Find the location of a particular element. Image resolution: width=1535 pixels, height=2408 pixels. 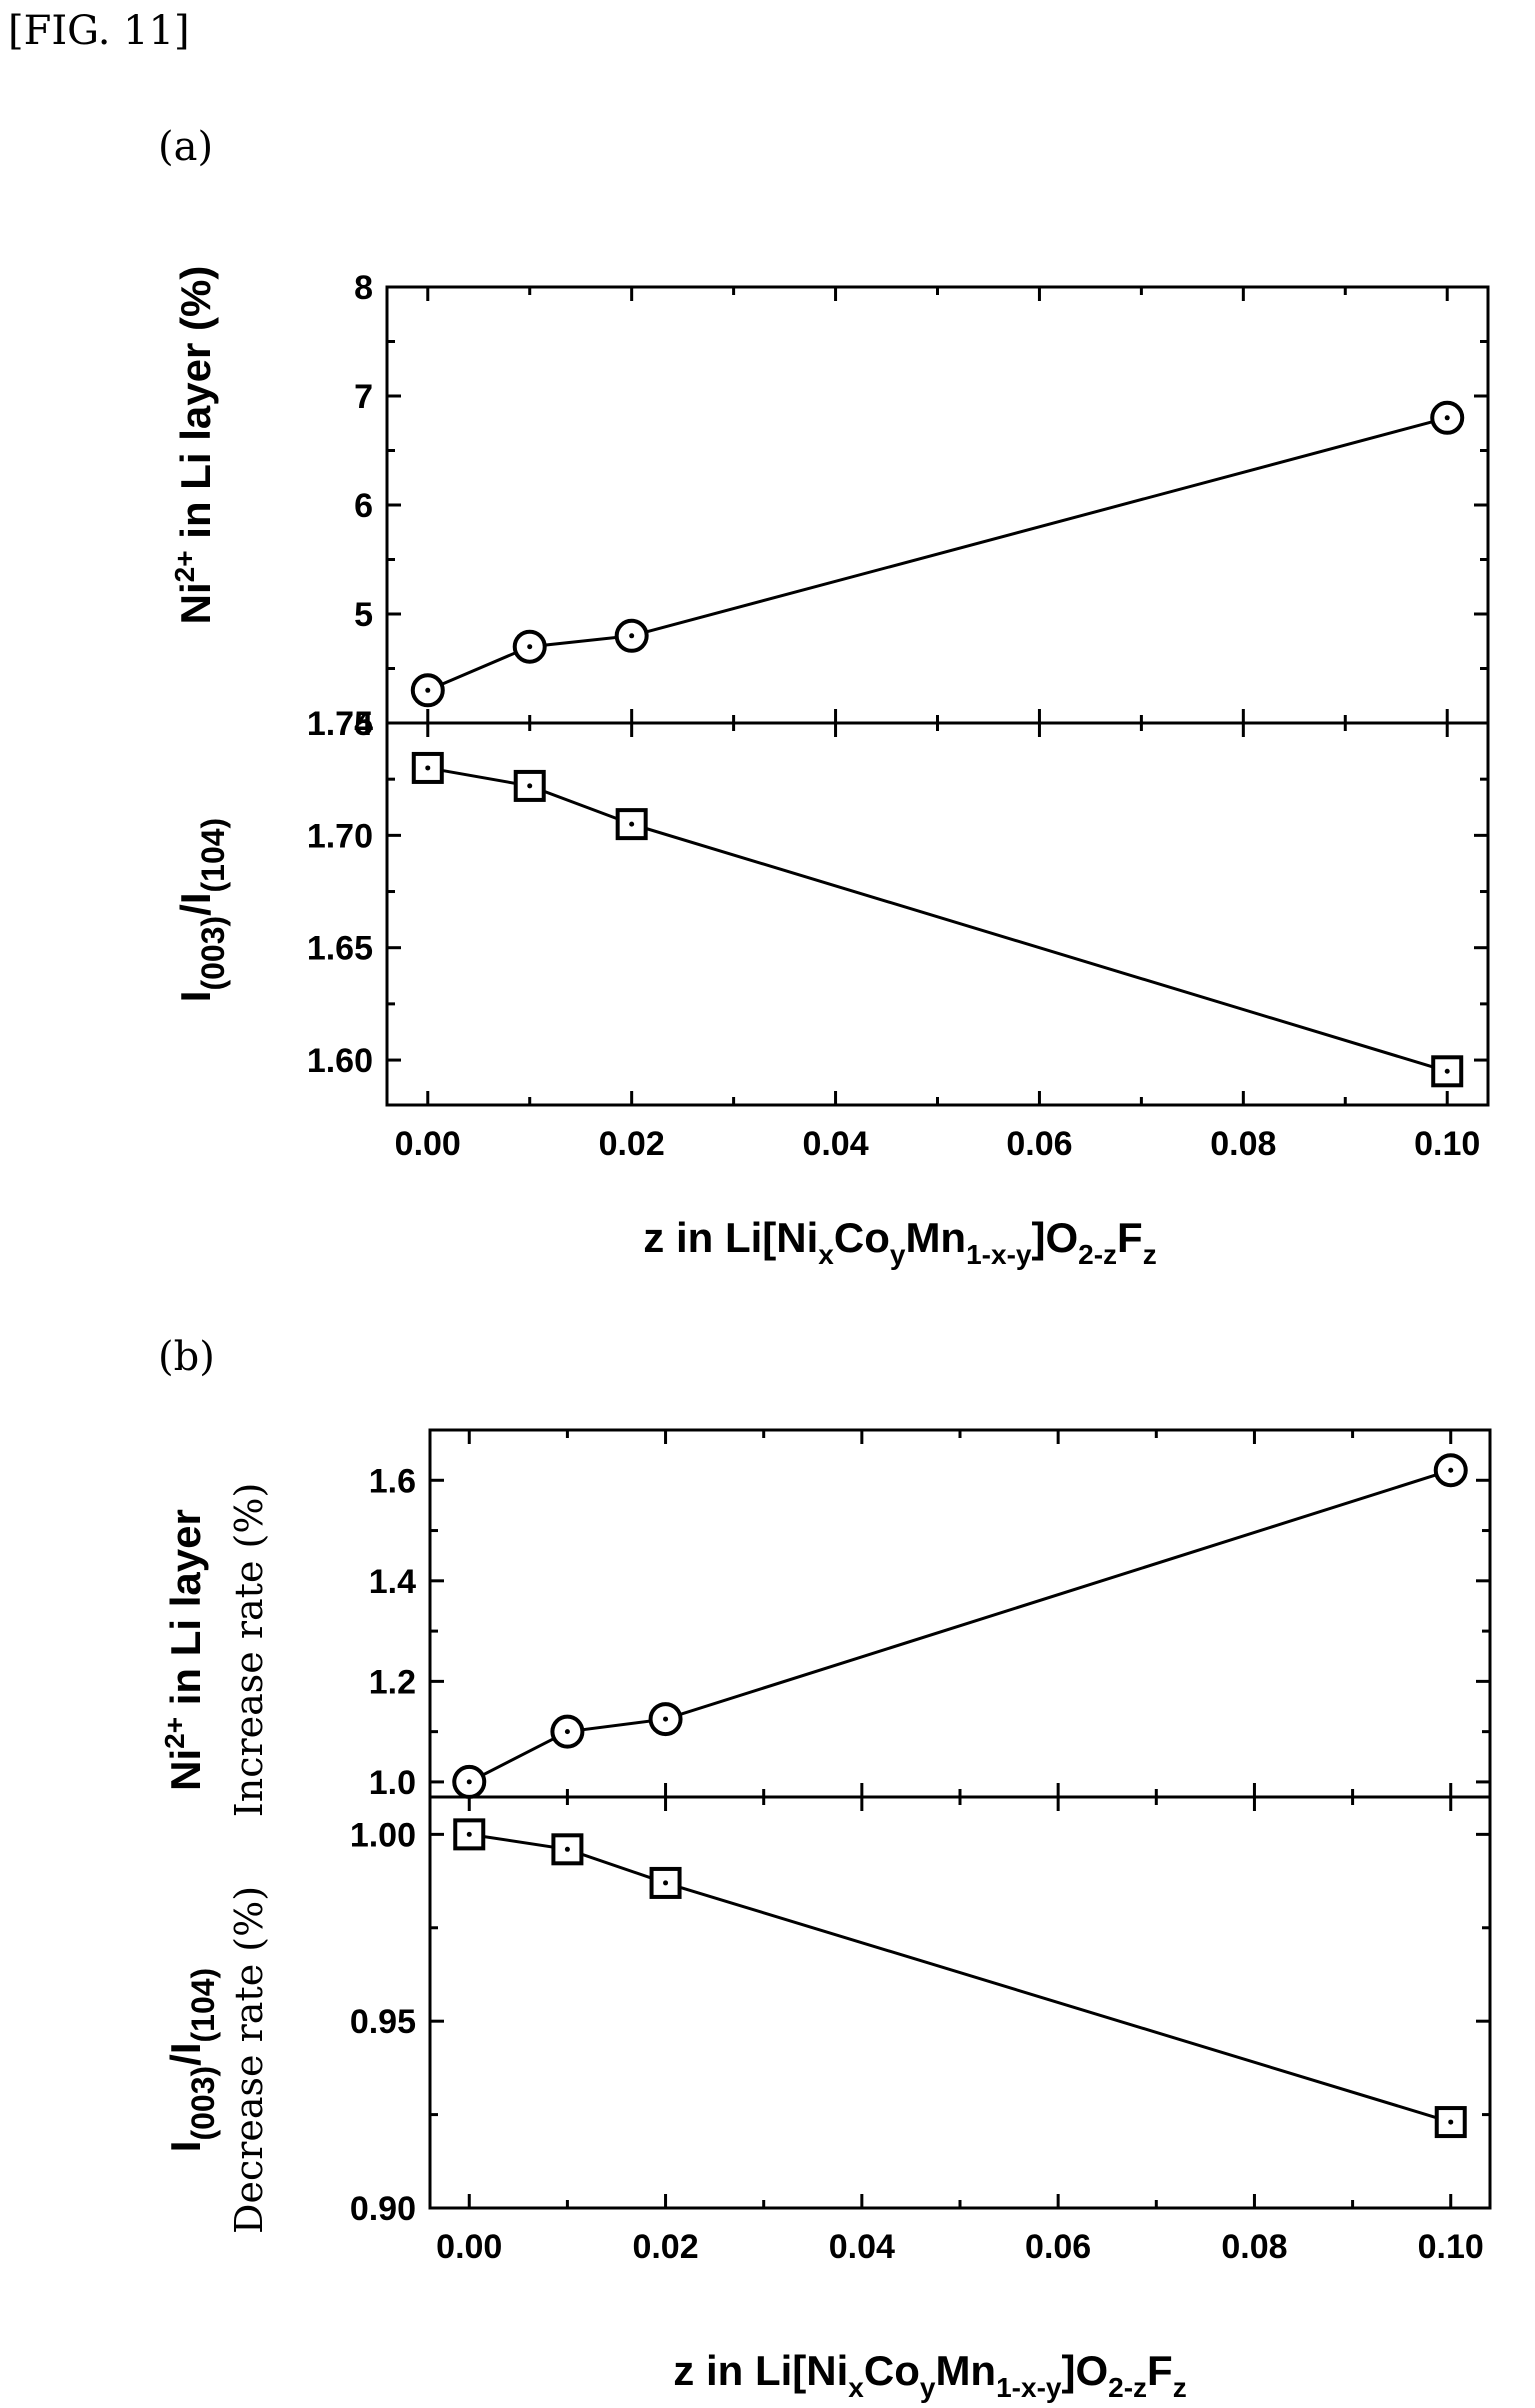

panel-b-top-ylabel-sub: Increase rate (%) is located at coordinates (249, 1650).